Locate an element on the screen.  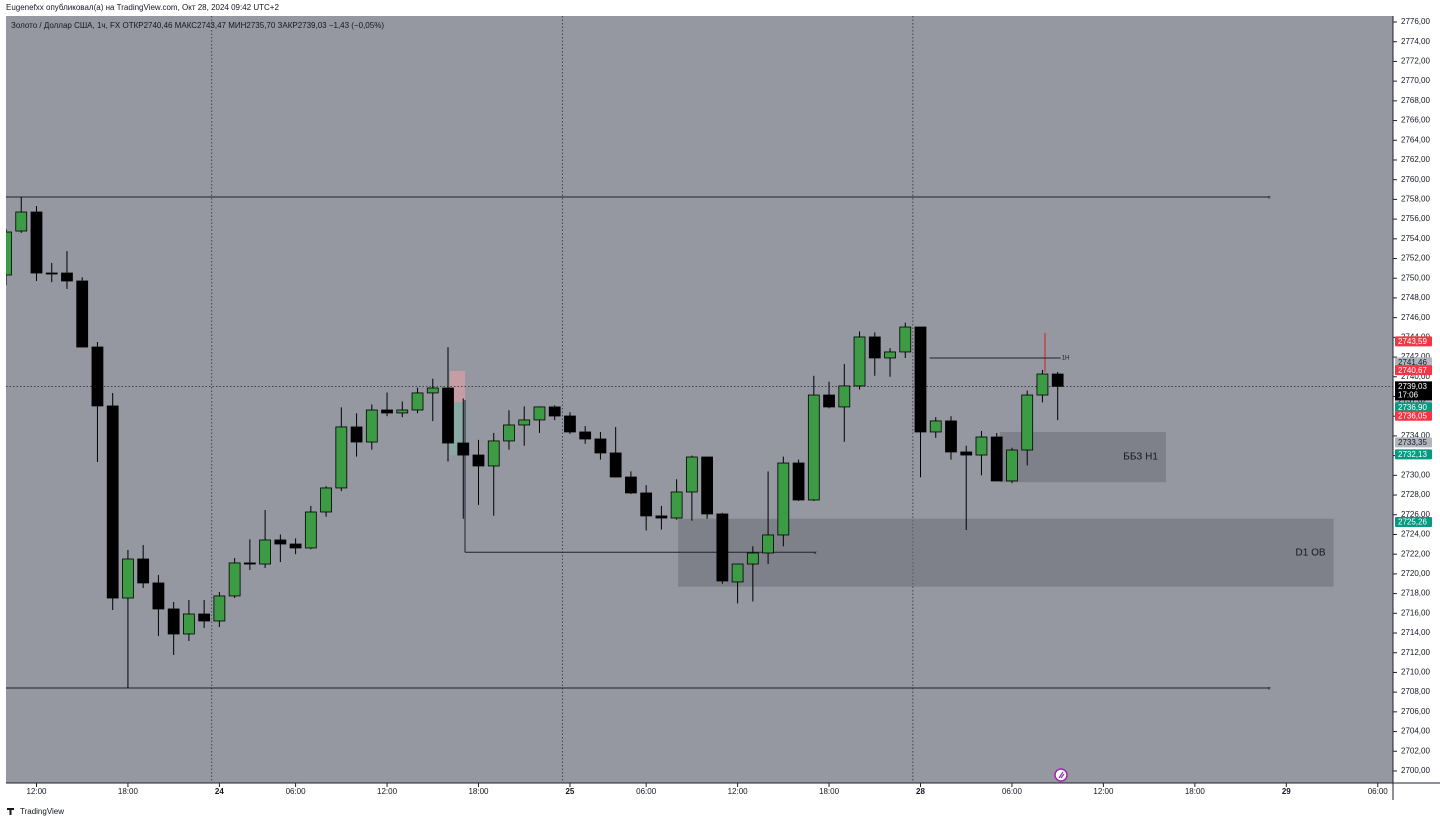
x-tick-label: 06:00 is located at coordinates (1378, 791).